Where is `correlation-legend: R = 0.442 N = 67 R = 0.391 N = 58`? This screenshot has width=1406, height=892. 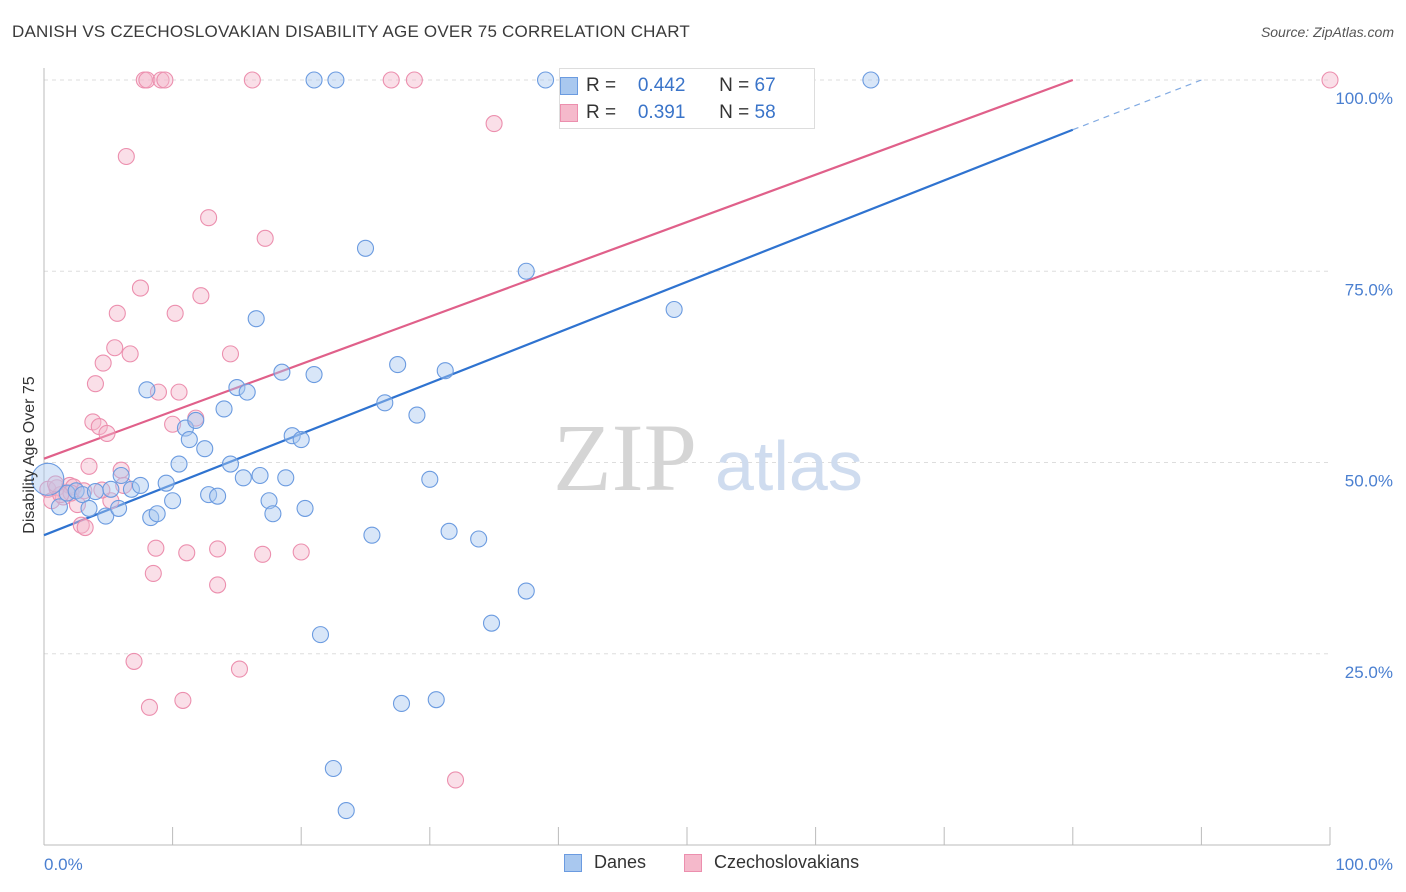
correlation-legend: R = 0.442 N = 67 R = 0.391 N = 58 is located at coordinates (687, 98).